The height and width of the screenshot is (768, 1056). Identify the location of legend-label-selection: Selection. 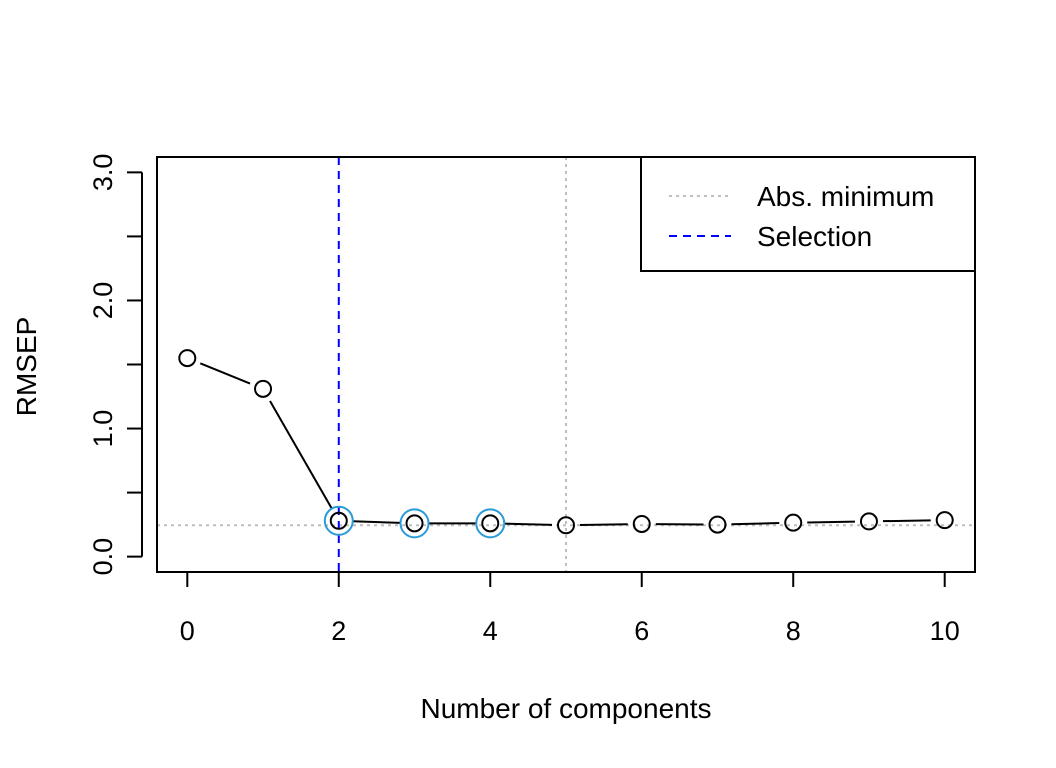
(814, 236).